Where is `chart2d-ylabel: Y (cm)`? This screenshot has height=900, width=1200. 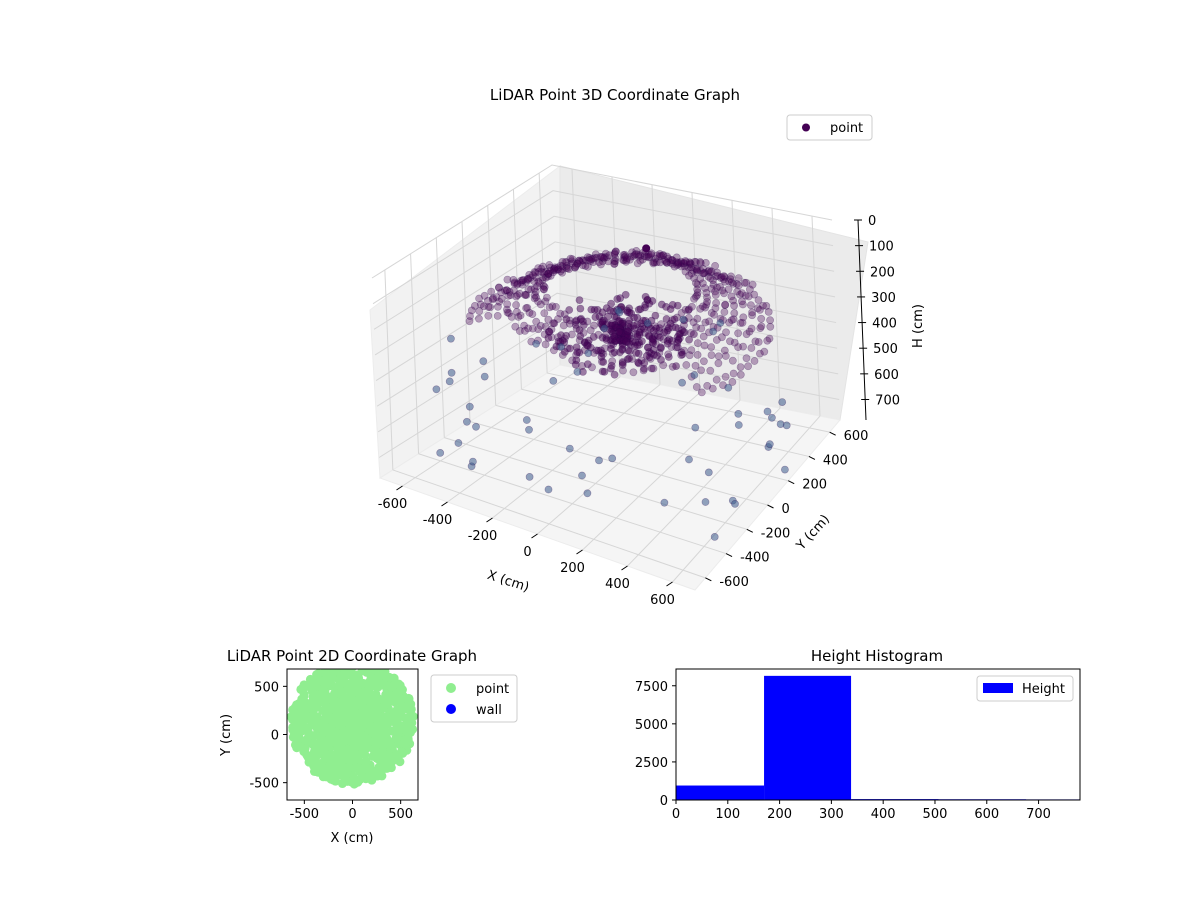
chart2d-ylabel: Y (cm) is located at coordinates (226, 735).